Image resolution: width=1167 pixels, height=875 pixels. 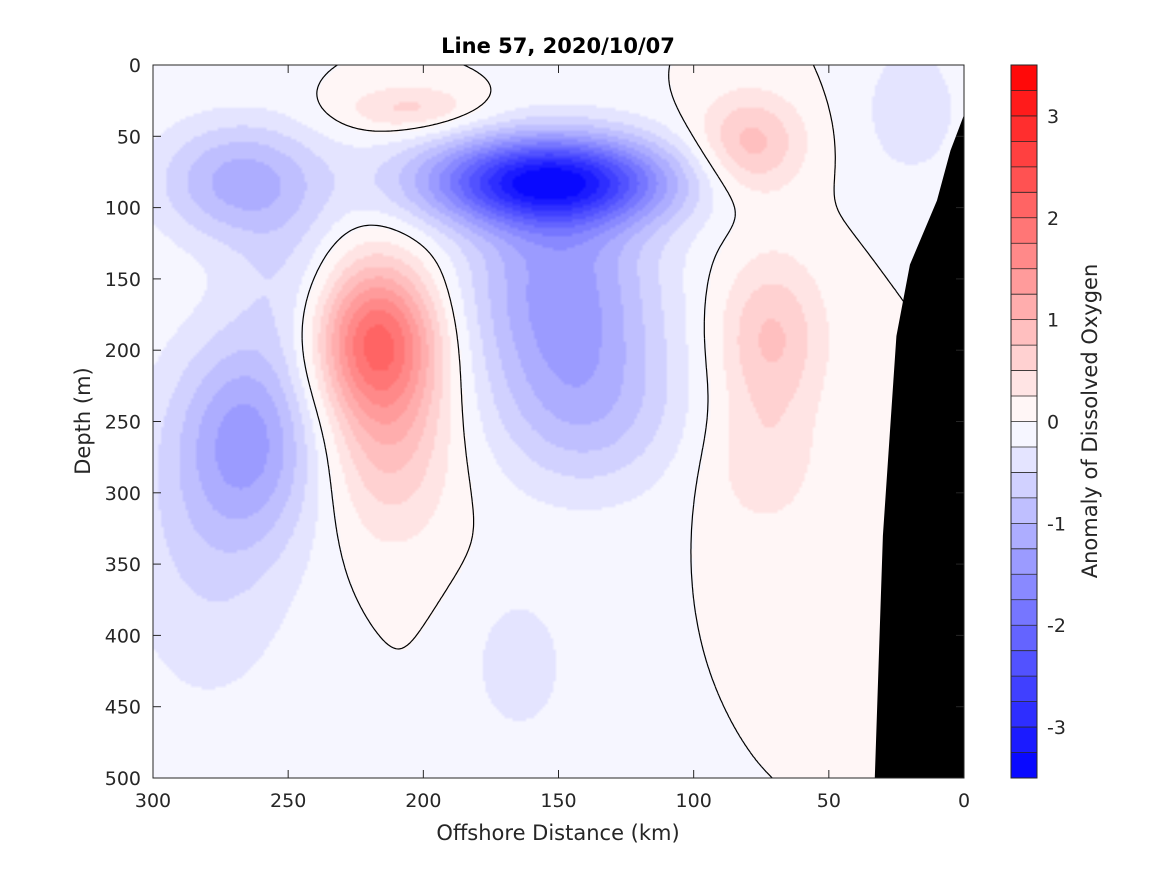 What do you see at coordinates (123, 708) in the screenshot?
I see `y-tick-label: 450` at bounding box center [123, 708].